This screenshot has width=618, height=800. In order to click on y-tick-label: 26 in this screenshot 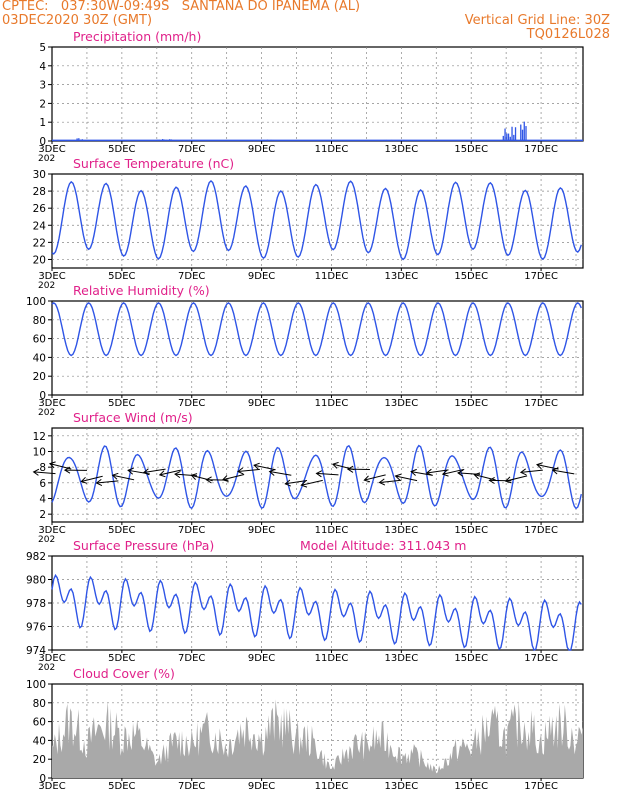, I will do `click(40, 209)`.